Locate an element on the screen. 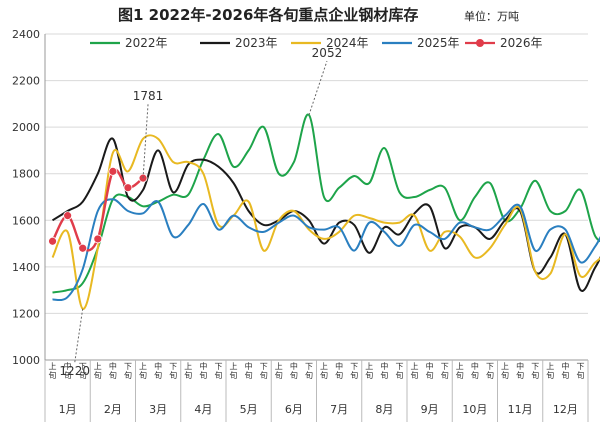 The width and height of the screenshot is (600, 425). x-month-label: 1月 is located at coordinates (68, 409).